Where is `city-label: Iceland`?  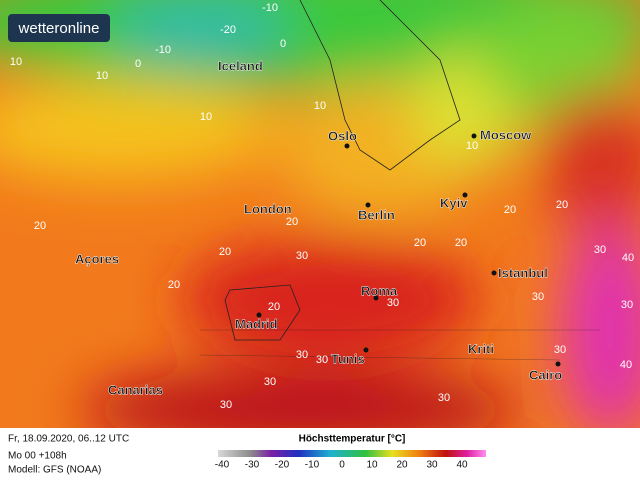 city-label: Iceland is located at coordinates (240, 65).